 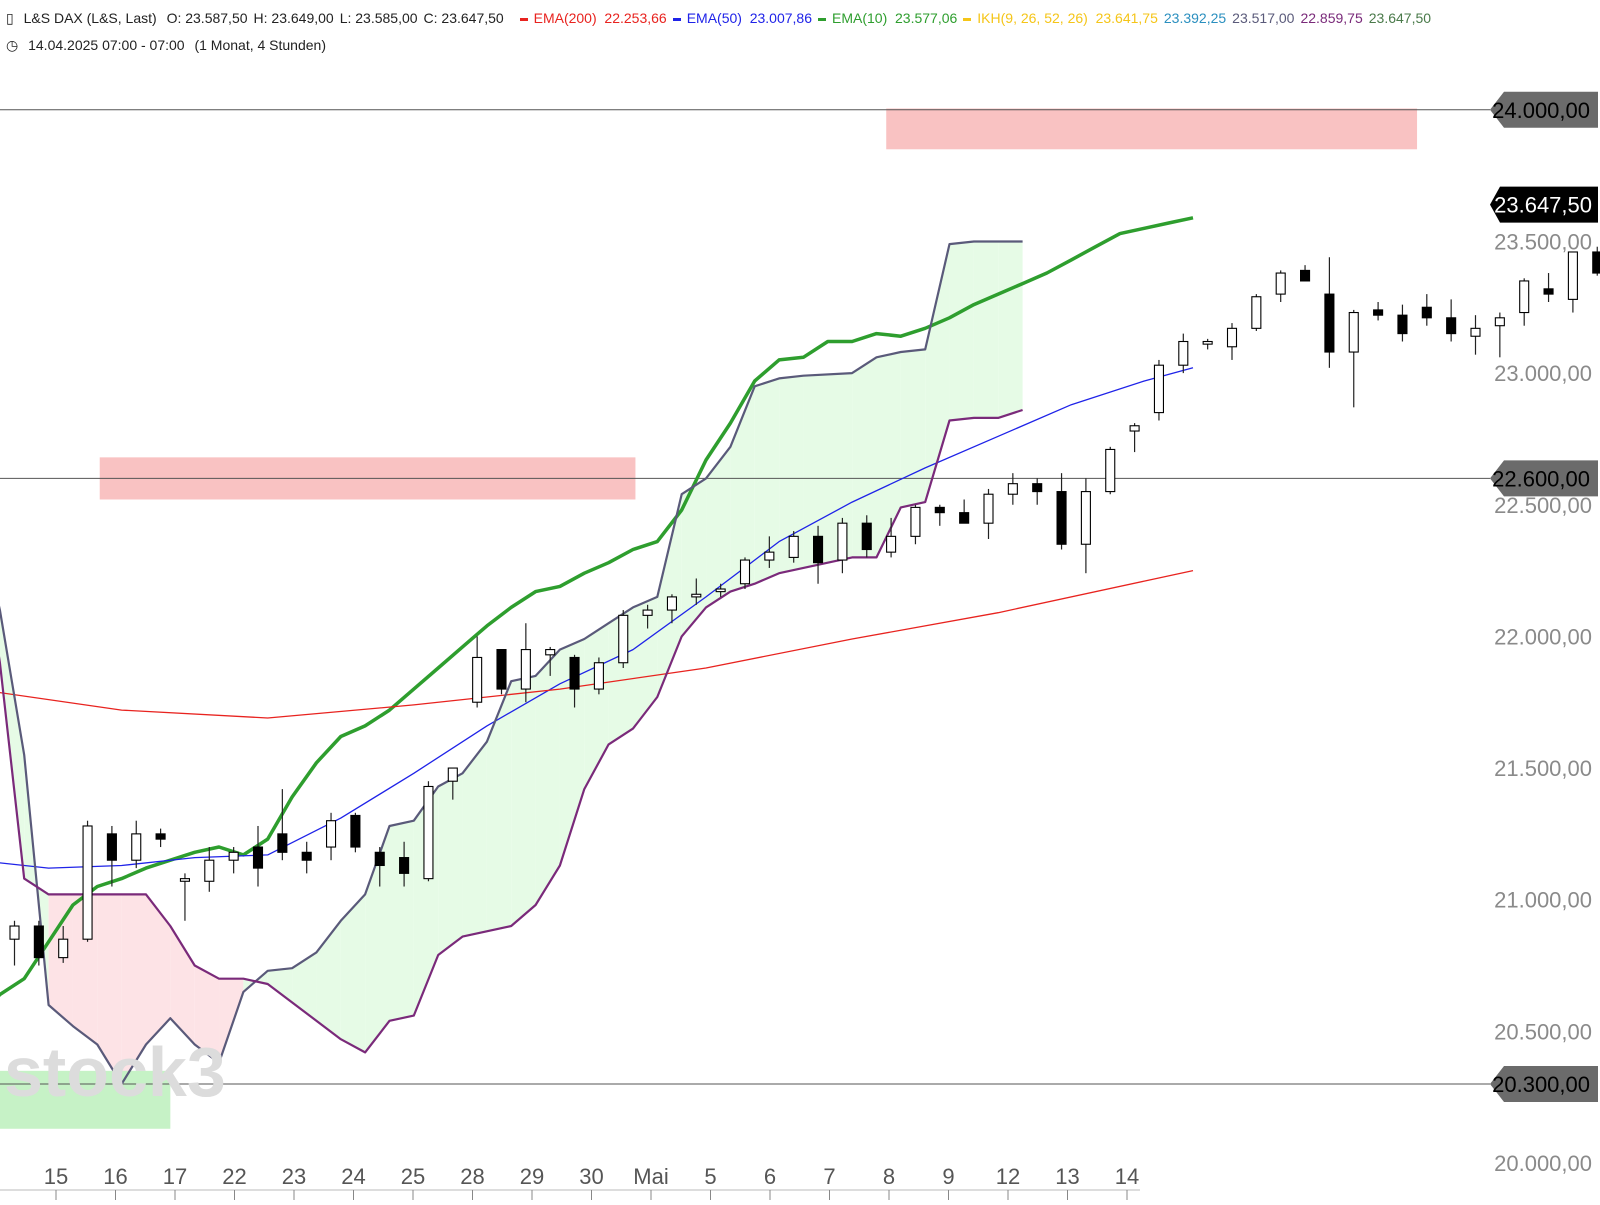 I want to click on resistance-zone, so click(x=1152, y=129).